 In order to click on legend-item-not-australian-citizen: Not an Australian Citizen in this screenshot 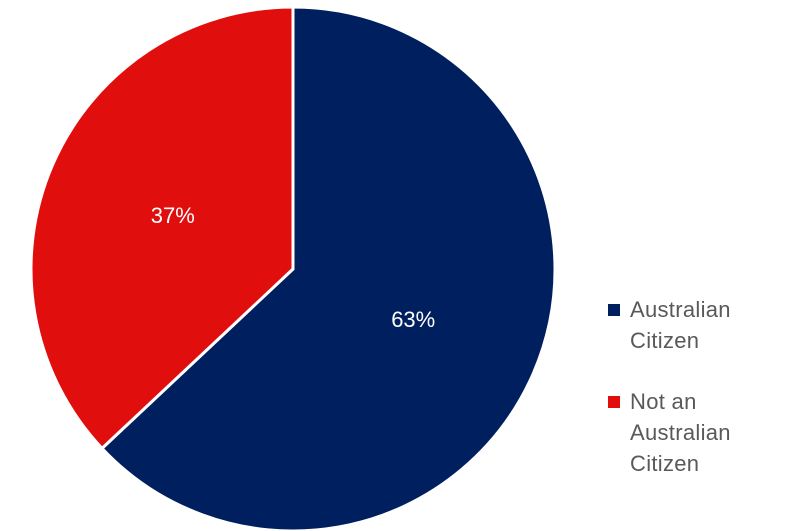, I will do `click(698, 432)`.